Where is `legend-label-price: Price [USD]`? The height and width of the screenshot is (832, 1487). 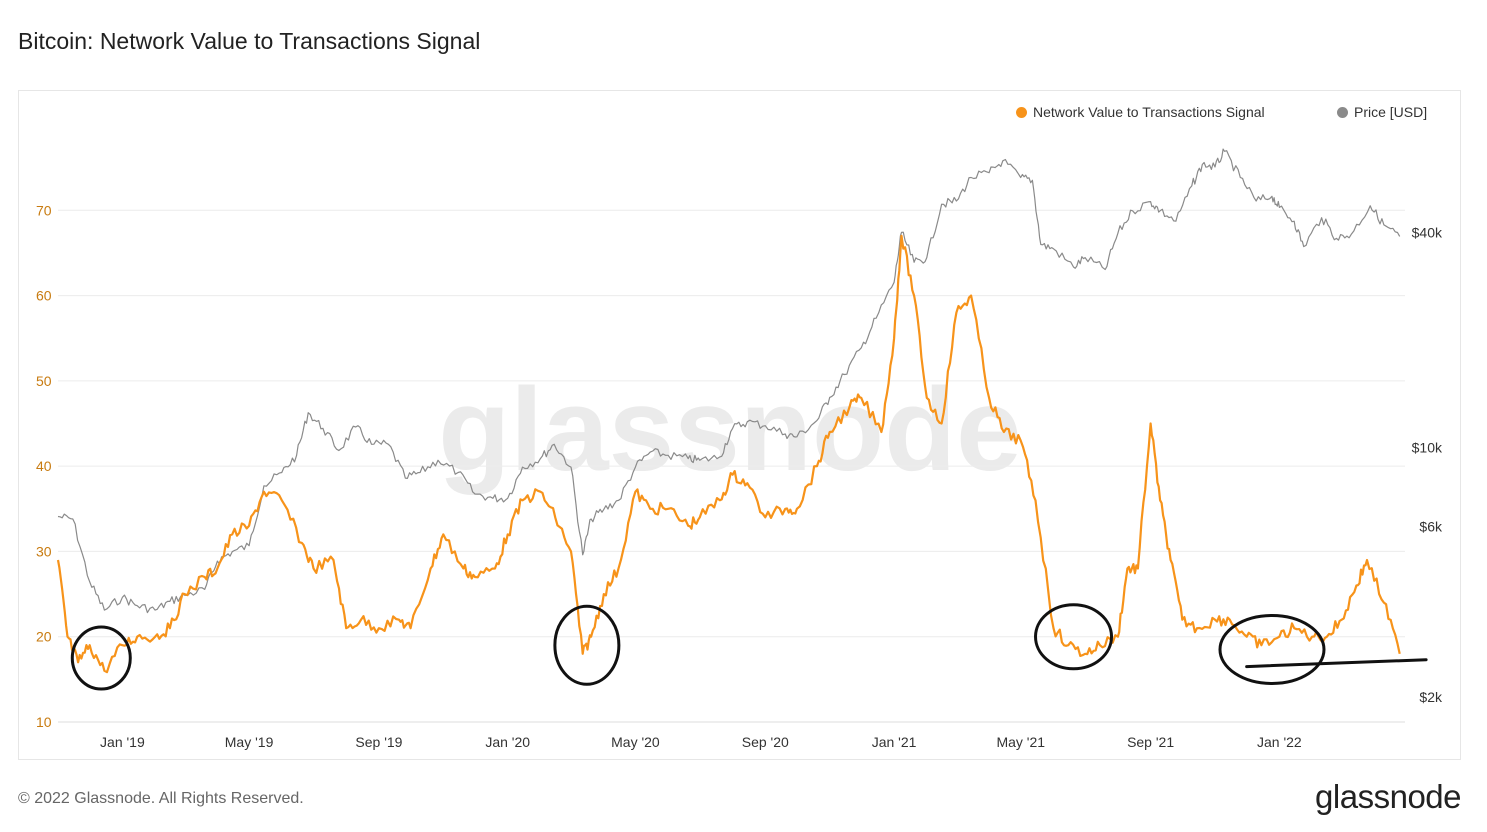
legend-label-price: Price [USD] is located at coordinates (1391, 112).